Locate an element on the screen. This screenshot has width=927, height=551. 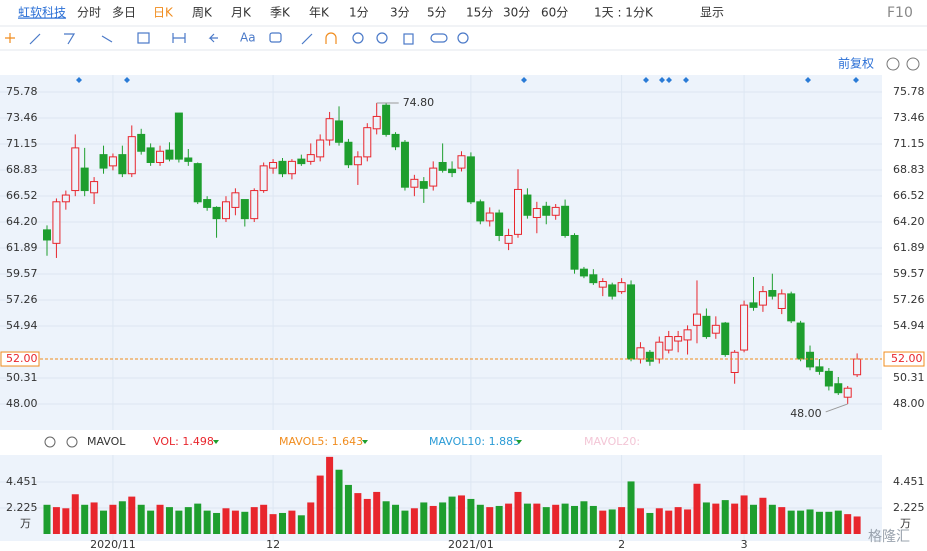
mavol5-value: MAVOL5: 1.643 is located at coordinates (321, 441).